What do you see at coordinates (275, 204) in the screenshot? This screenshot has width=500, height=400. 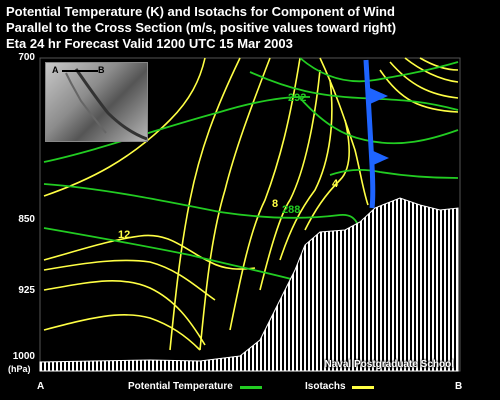 I see `isotach-label-8: 8` at bounding box center [275, 204].